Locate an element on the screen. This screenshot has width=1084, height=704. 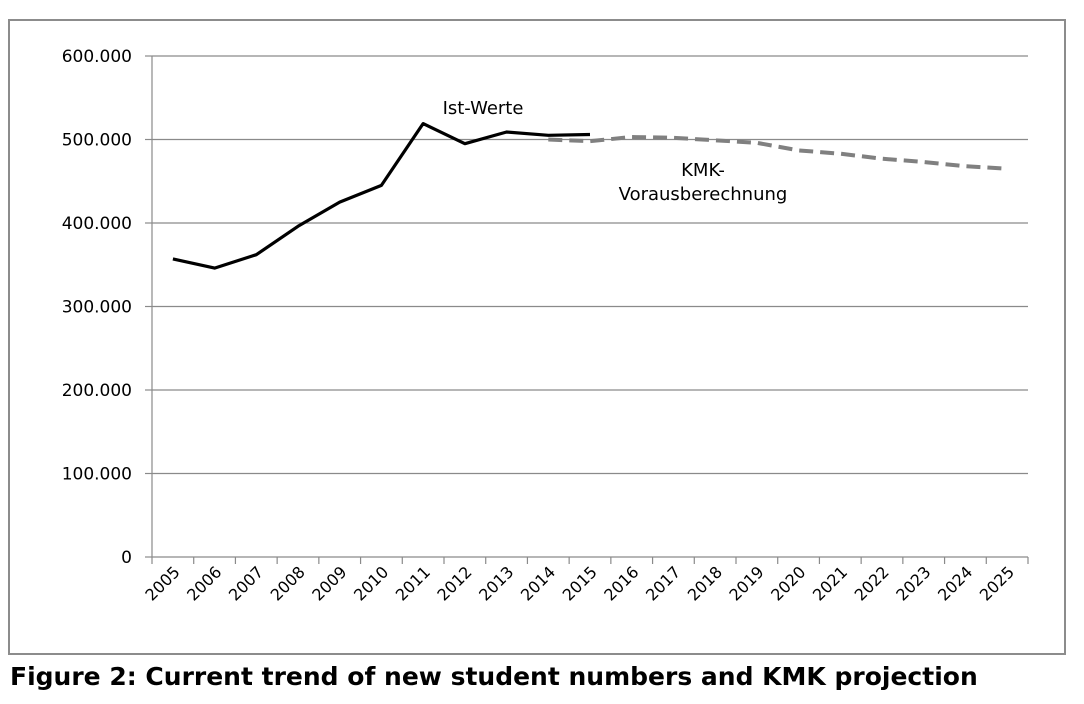
x-tick-label: 2025 is located at coordinates (997, 583).